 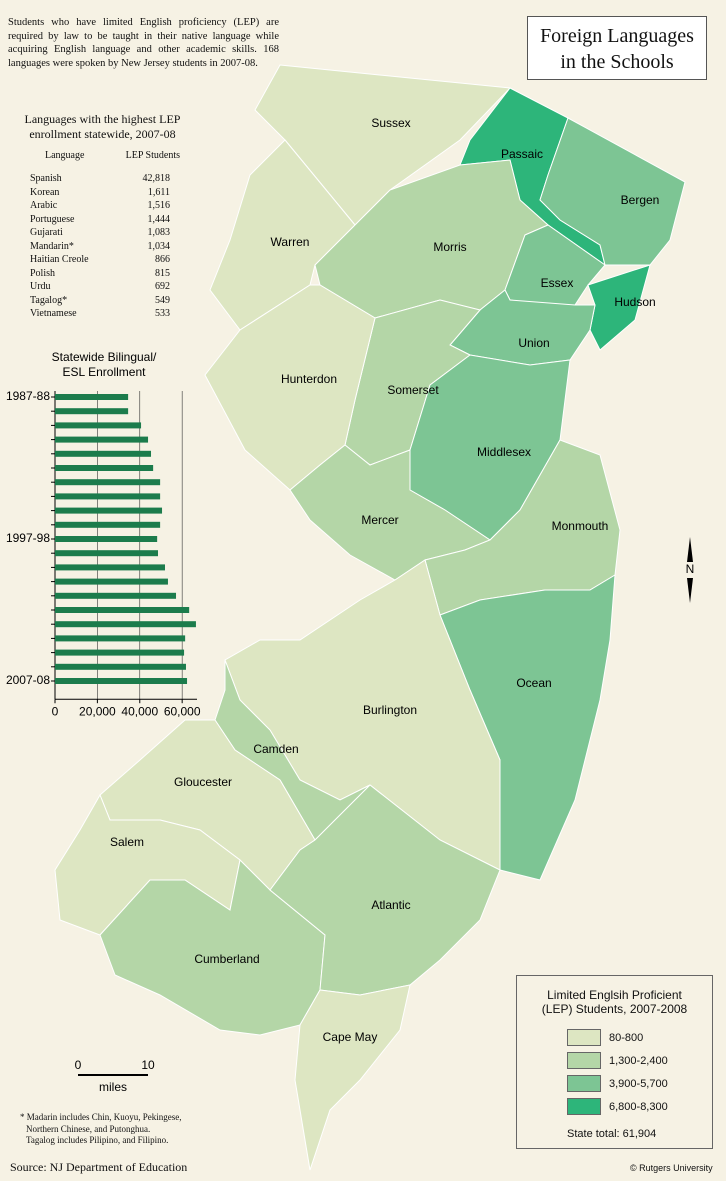 I want to click on county-label: Camden, so click(x=275, y=749).